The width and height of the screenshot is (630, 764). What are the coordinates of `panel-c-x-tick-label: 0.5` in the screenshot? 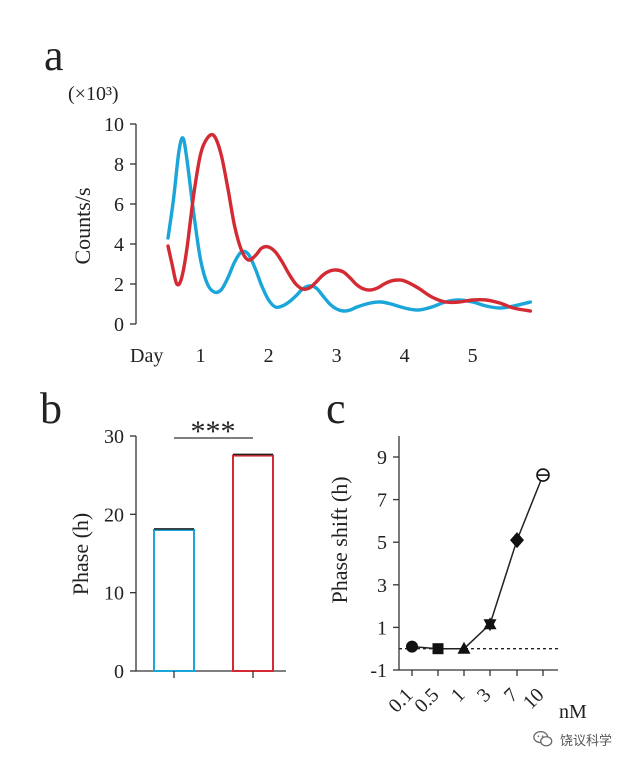 It's located at (426, 700).